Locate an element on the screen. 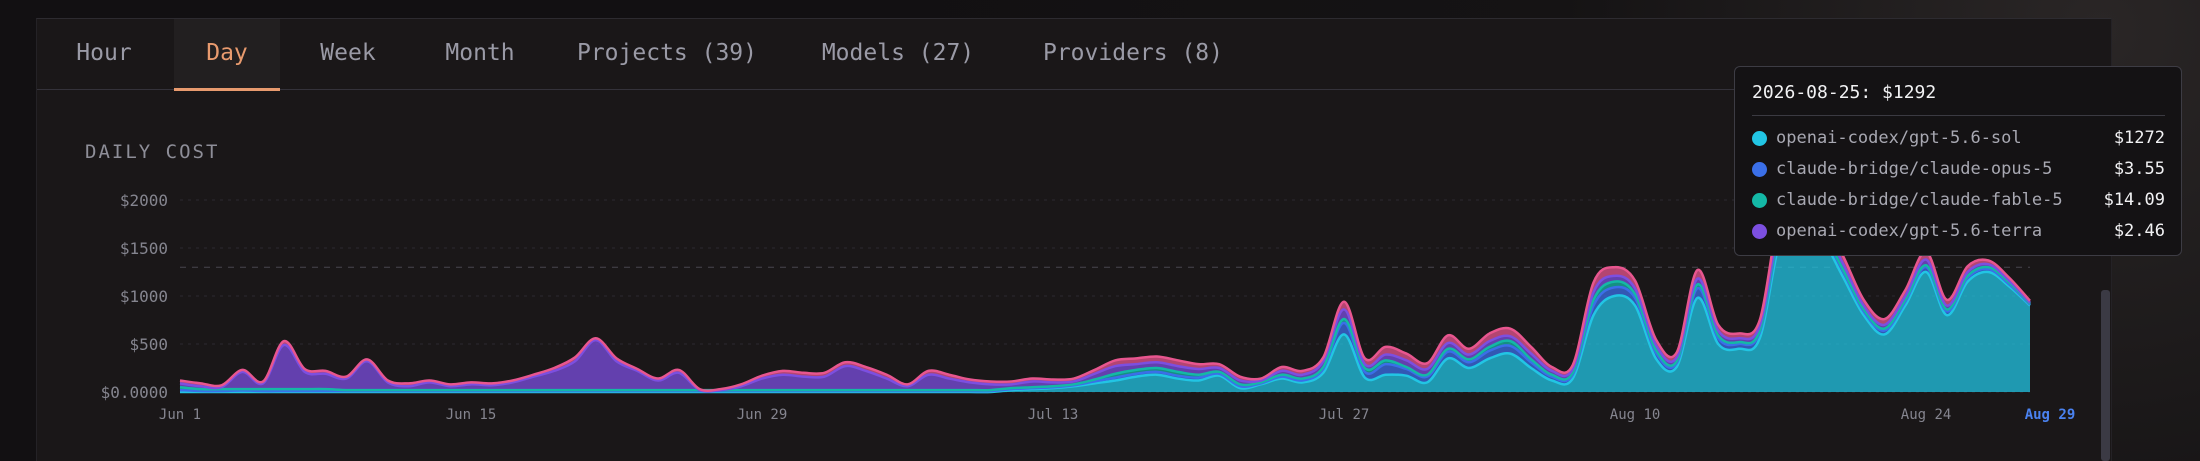 The width and height of the screenshot is (2200, 461). tab-hour: Hour is located at coordinates (104, 53).